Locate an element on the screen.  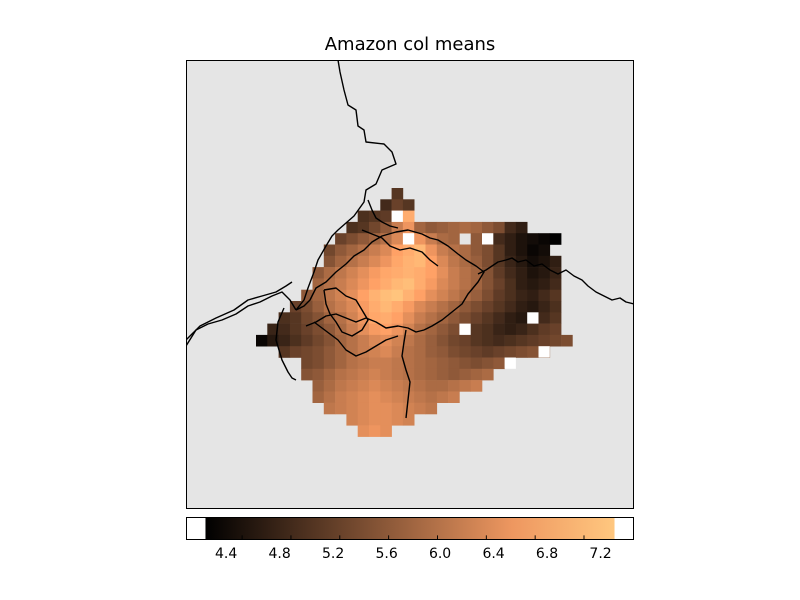
river-north-branch is located at coordinates (383, 214).